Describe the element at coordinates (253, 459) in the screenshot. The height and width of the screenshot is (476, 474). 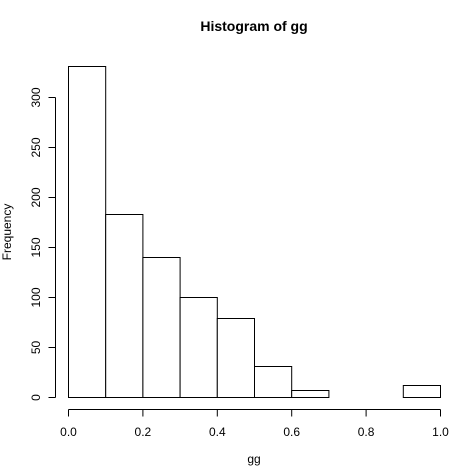
I see `x-axis-label: gg` at that location.